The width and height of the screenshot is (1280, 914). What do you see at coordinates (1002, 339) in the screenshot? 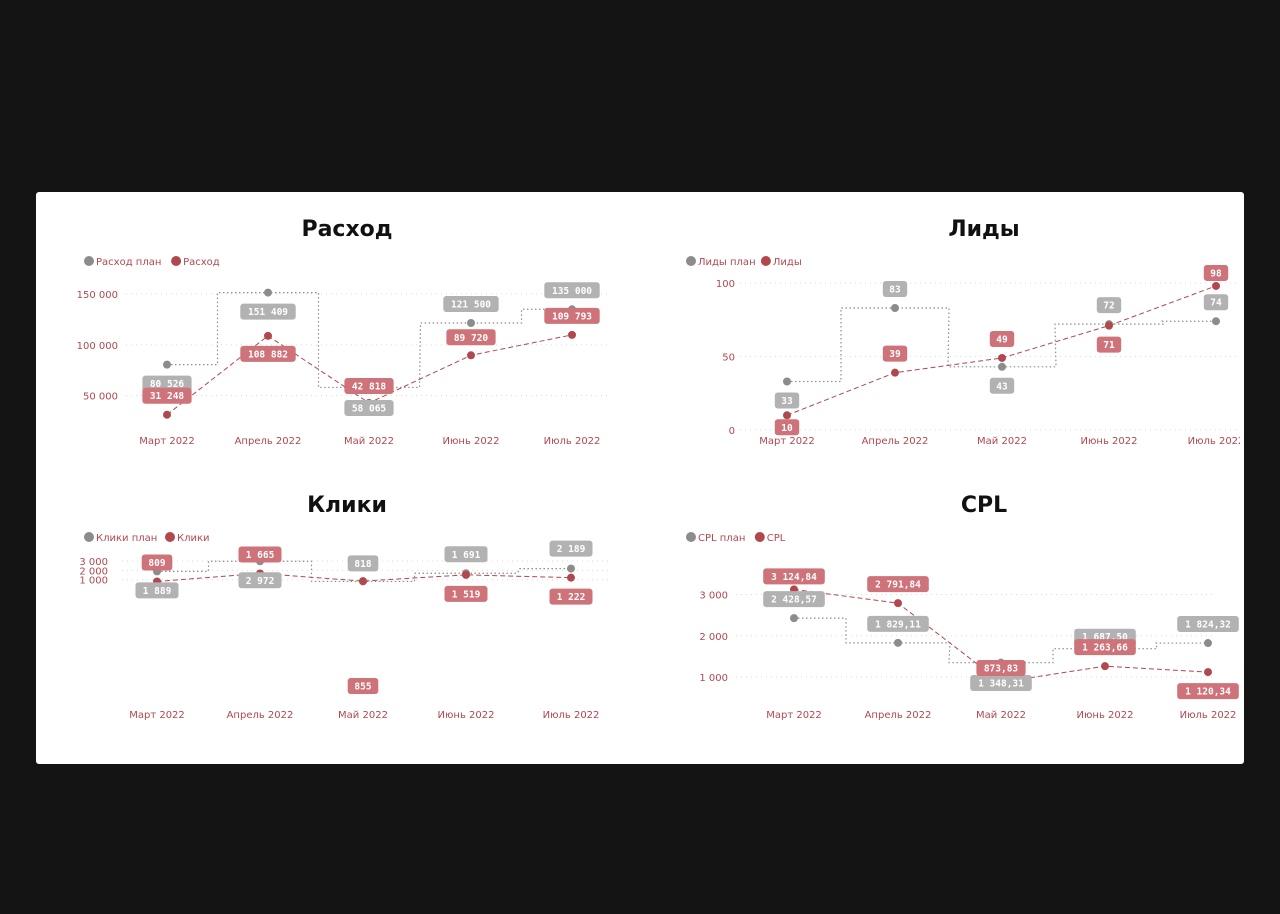
I see `svg-text: 49` at bounding box center [1002, 339].